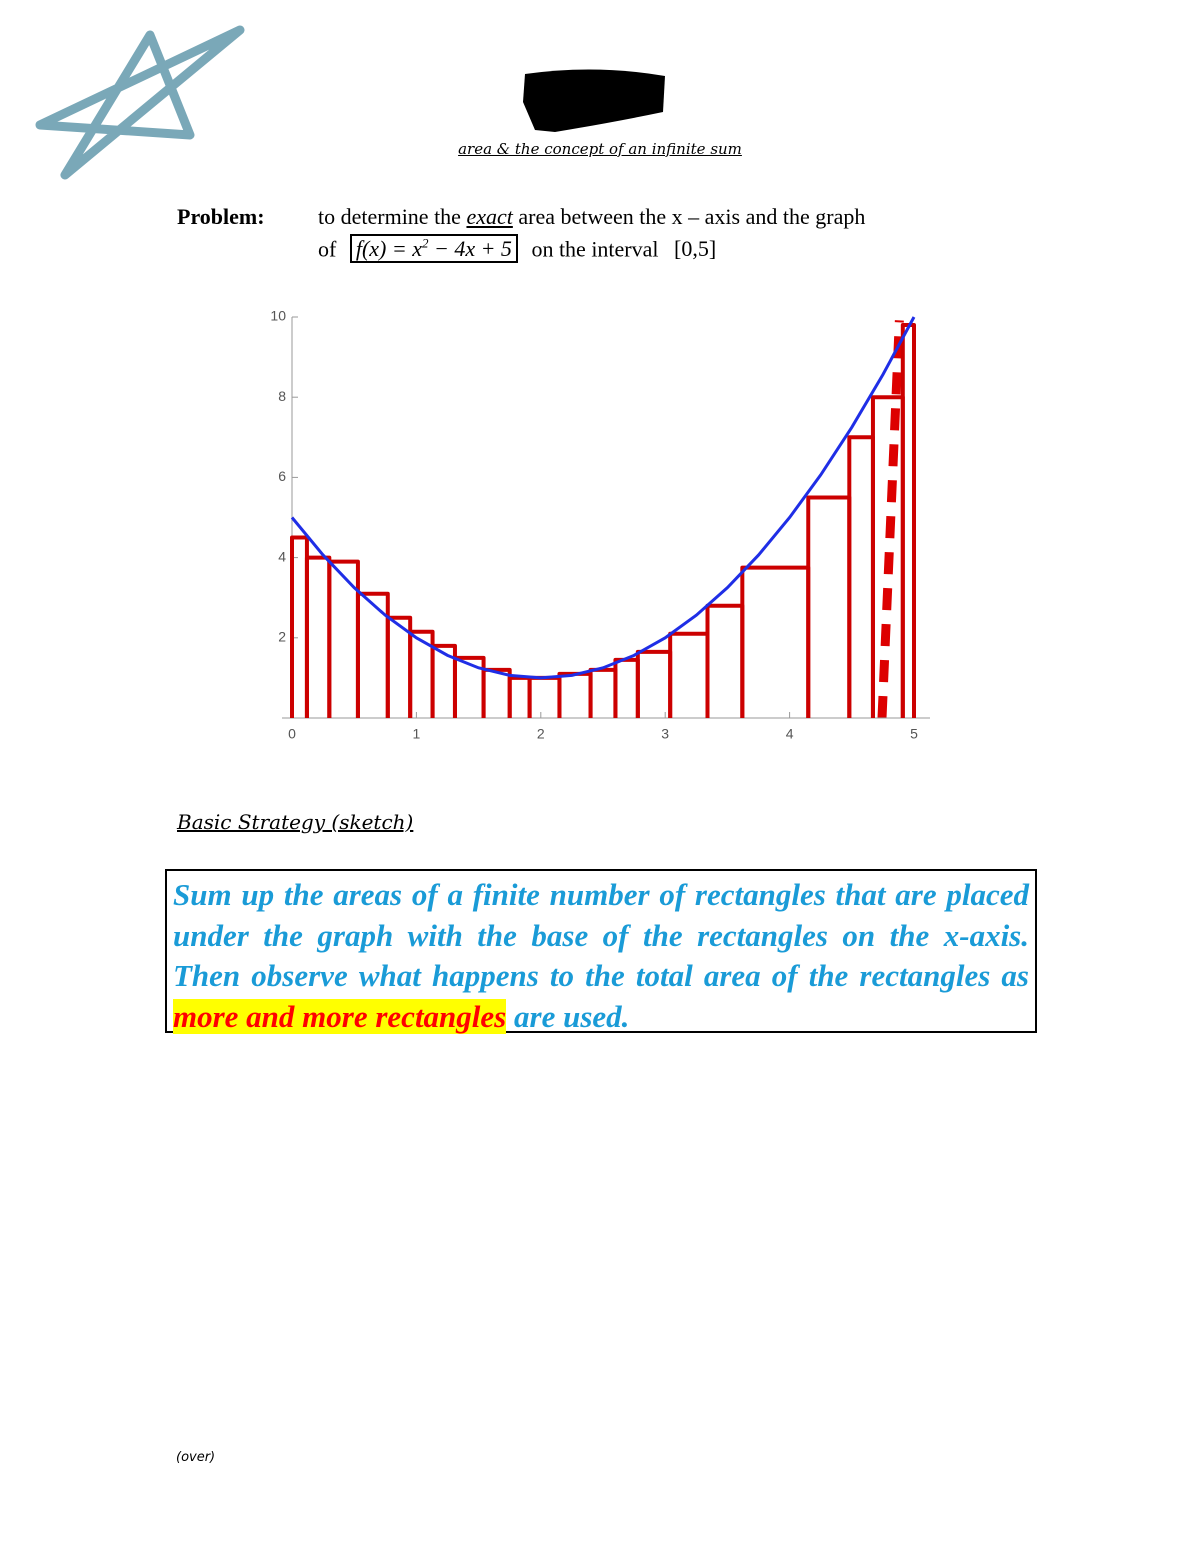  I want to click on y-tick-label: 2, so click(282, 637).